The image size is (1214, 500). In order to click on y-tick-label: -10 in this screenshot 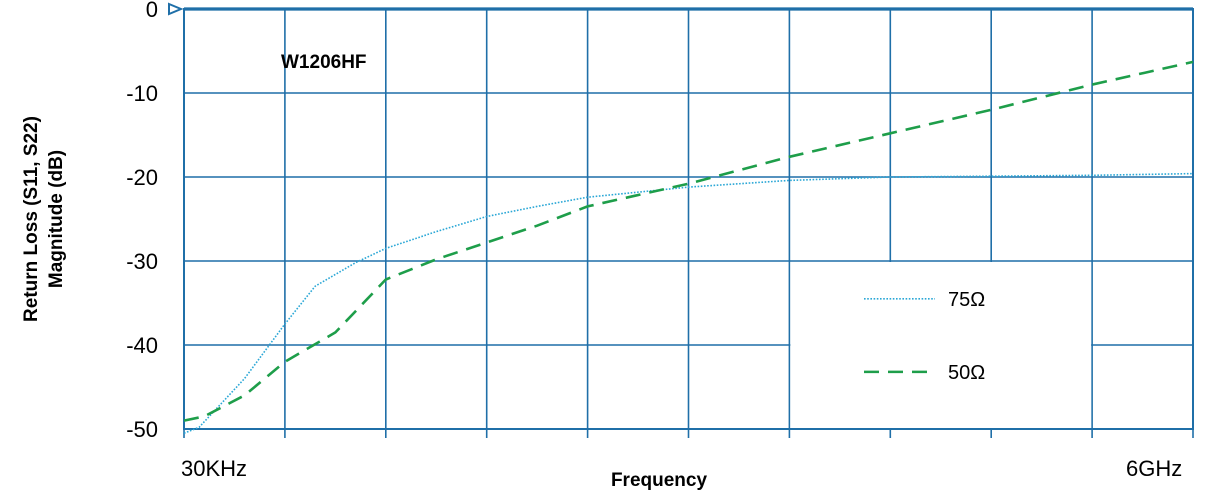, I will do `click(142, 93)`.